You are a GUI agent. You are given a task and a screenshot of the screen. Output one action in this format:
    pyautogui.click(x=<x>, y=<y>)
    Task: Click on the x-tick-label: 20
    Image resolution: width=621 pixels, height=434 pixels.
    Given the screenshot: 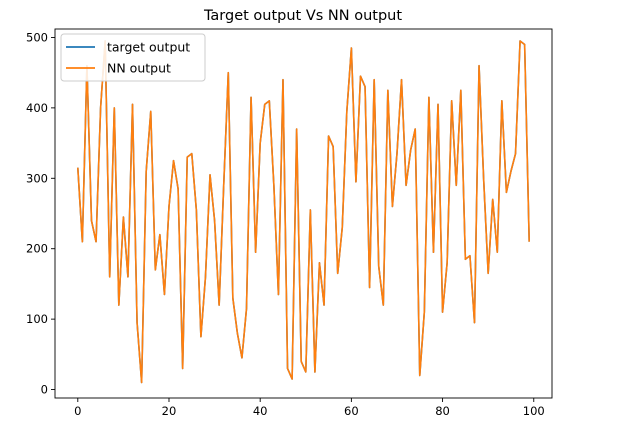 What is the action you would take?
    pyautogui.click(x=169, y=411)
    